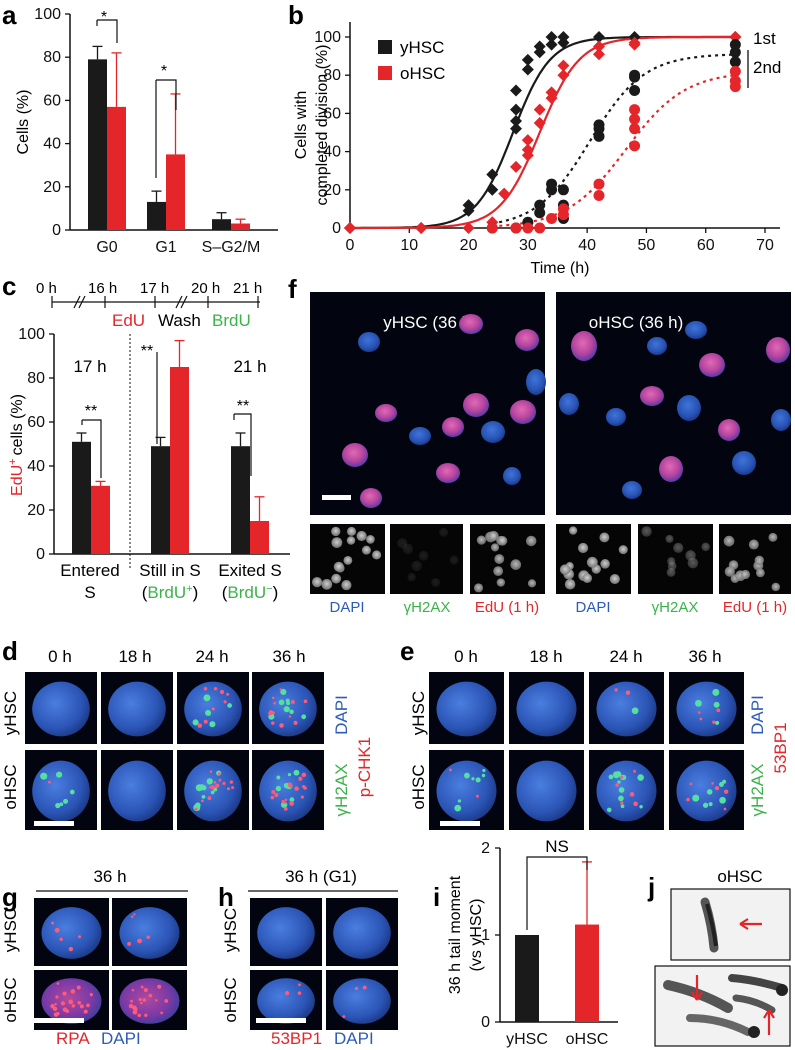  What do you see at coordinates (341, 715) in the screenshot?
I see `panel-d-side-dapi: DAPI` at bounding box center [341, 715].